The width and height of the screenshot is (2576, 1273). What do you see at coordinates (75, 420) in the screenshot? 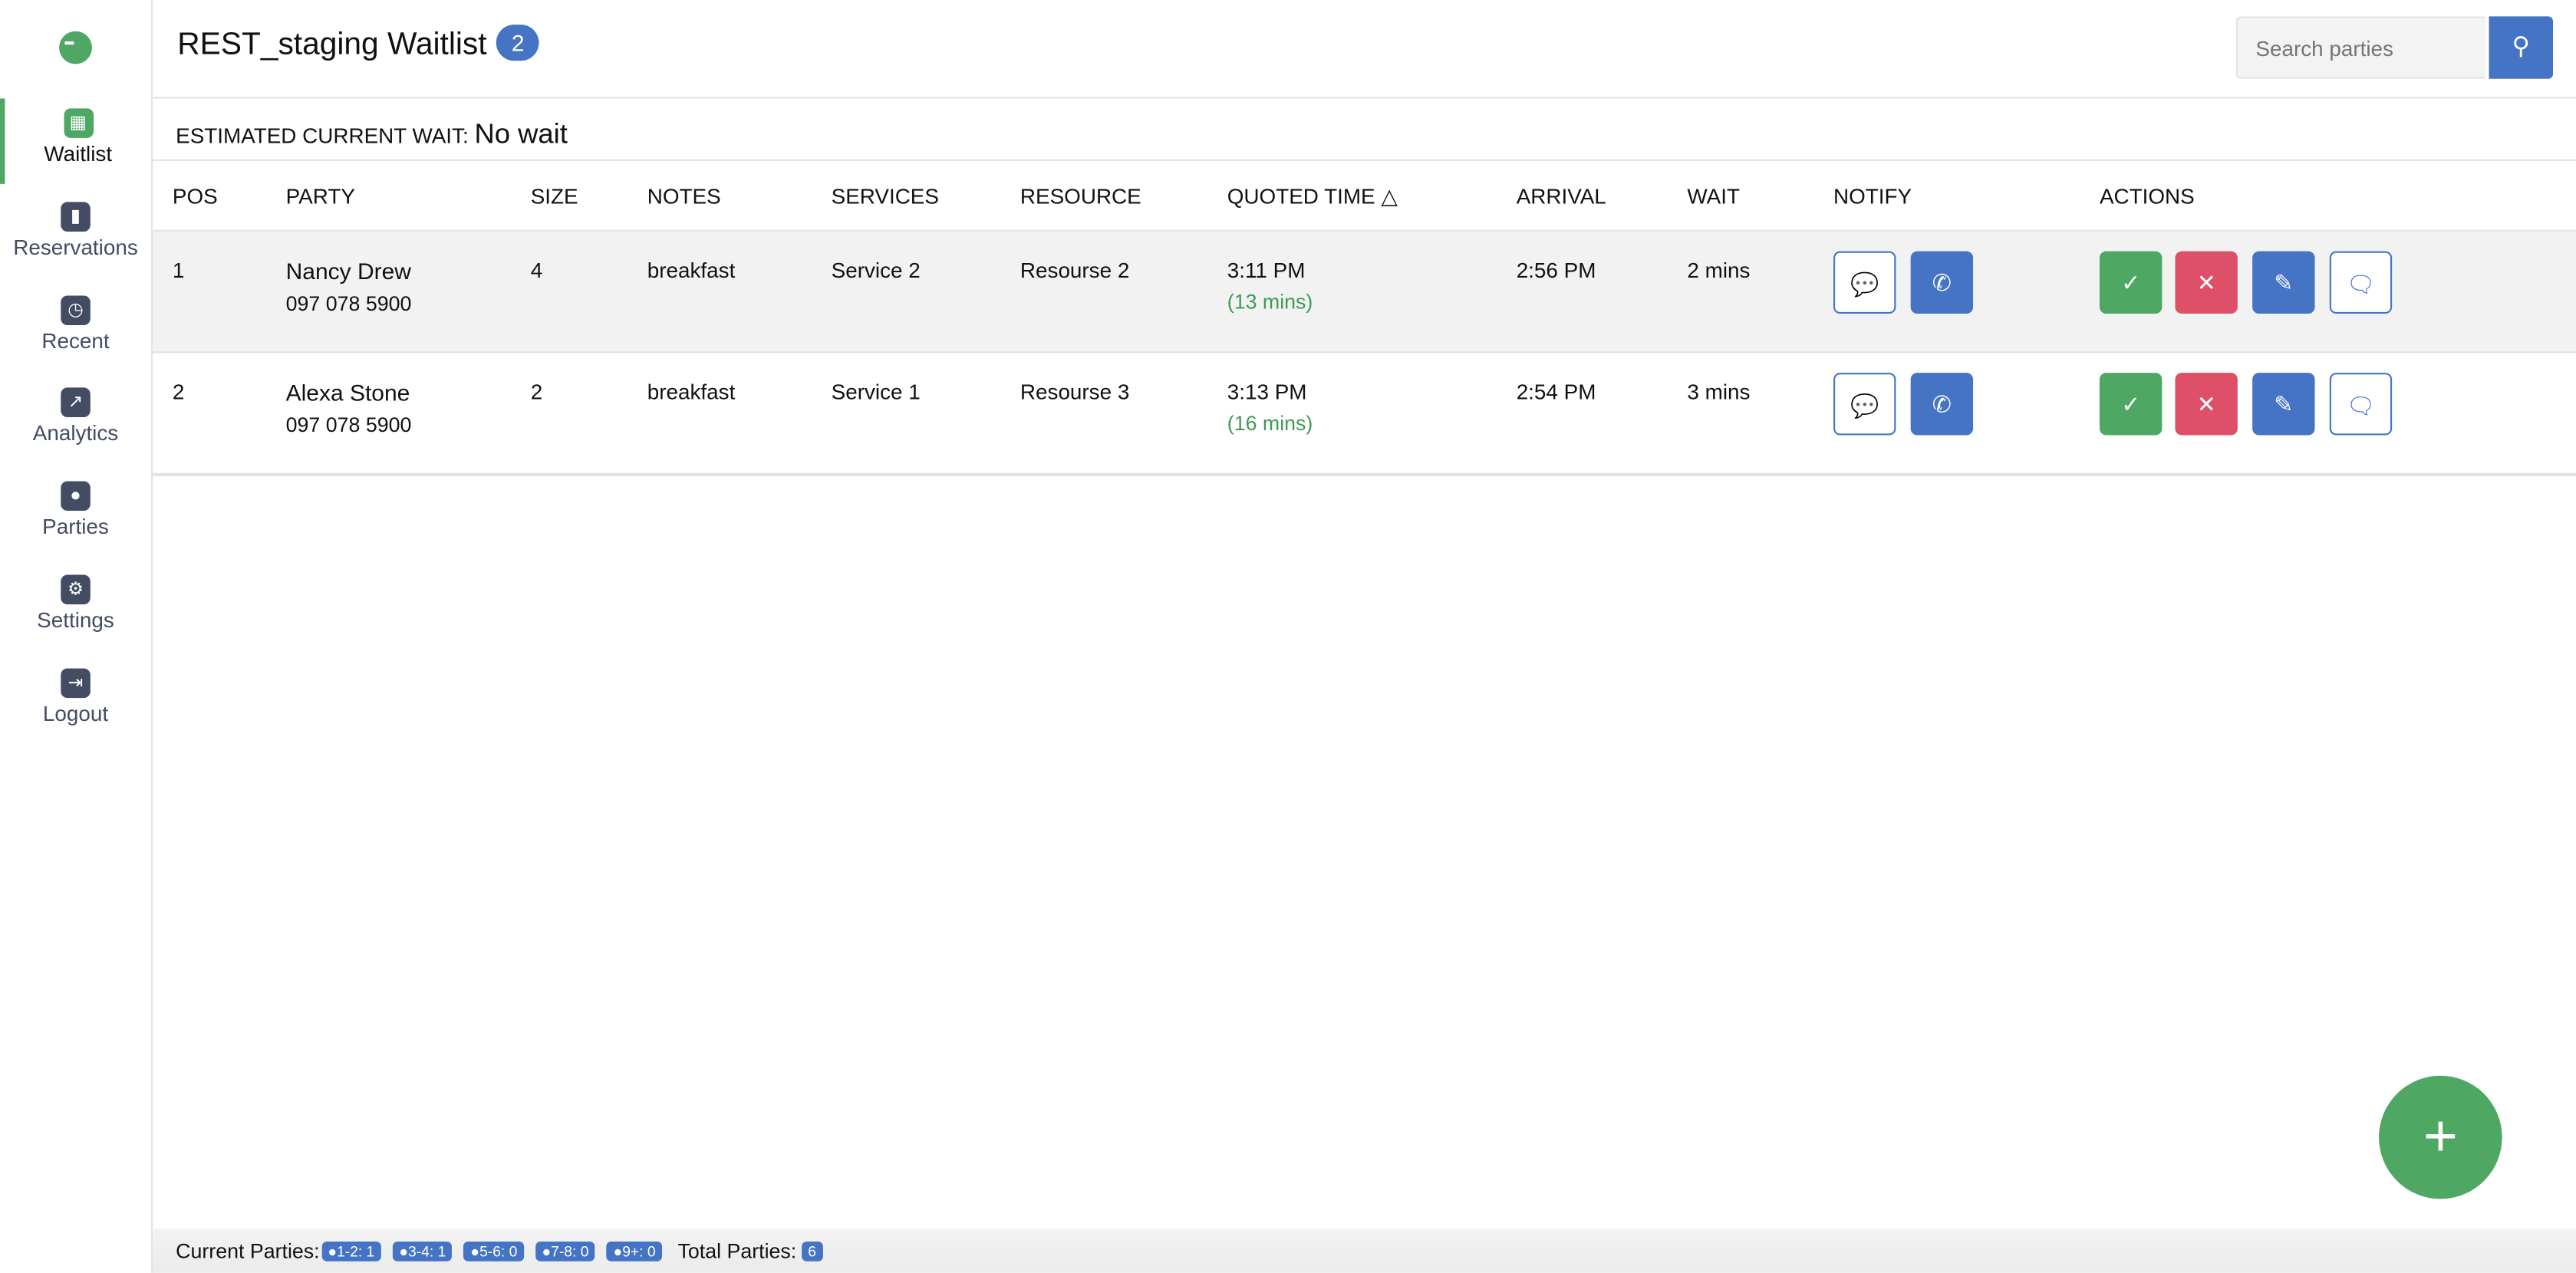
I see `sidebar-item-analytics: ↗ Analytics` at bounding box center [75, 420].